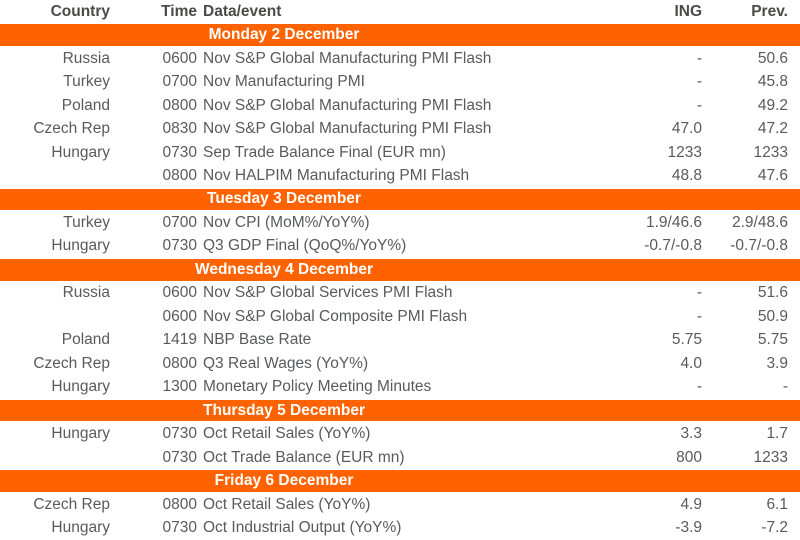  What do you see at coordinates (785, 387) in the screenshot?
I see `cell-previous-value: -` at bounding box center [785, 387].